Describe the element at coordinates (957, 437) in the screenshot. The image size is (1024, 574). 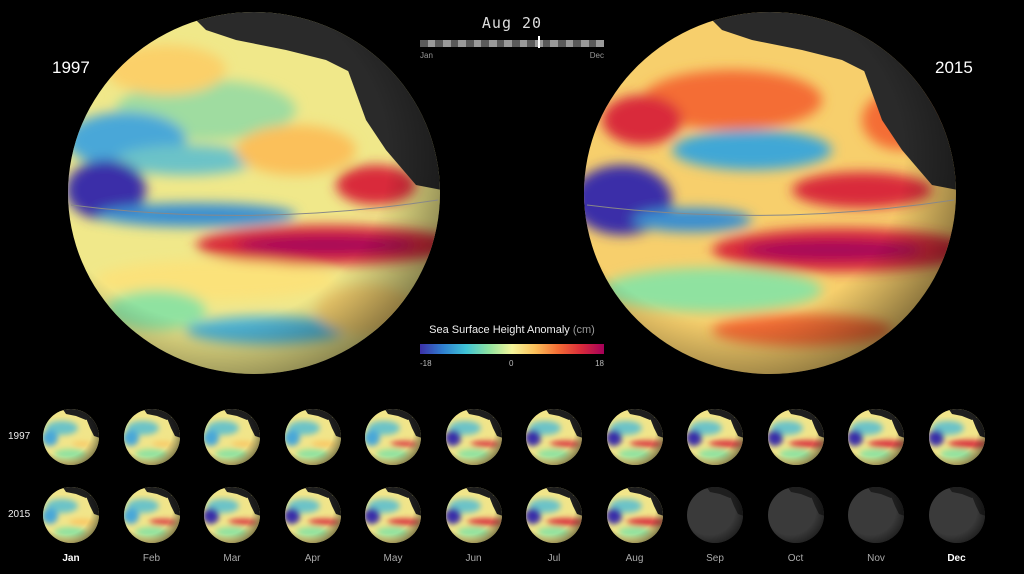
I see `thumbnail-1997-dec` at that location.